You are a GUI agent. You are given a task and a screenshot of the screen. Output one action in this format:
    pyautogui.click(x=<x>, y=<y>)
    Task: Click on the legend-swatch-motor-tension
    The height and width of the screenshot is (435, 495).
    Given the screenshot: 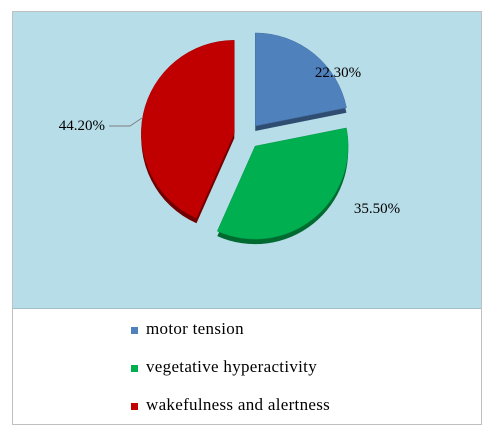 What is the action you would take?
    pyautogui.click(x=134, y=330)
    